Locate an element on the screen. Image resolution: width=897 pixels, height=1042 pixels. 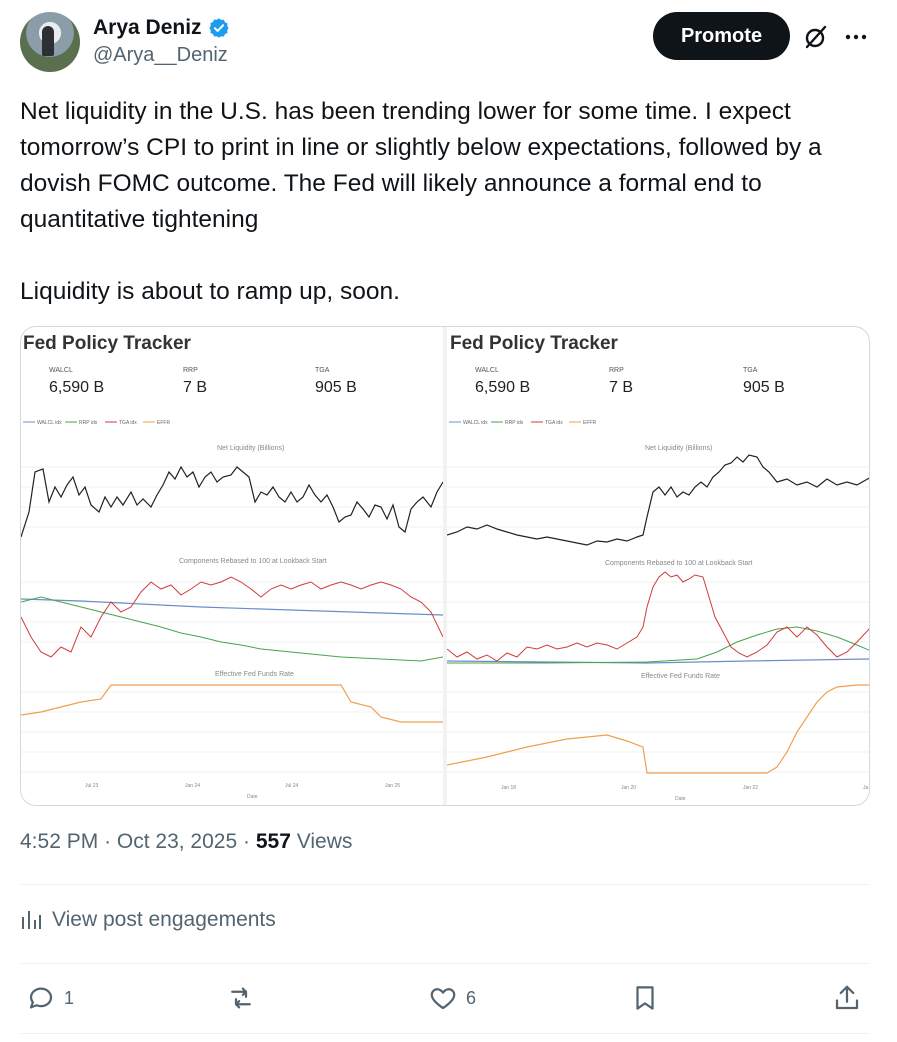
x-tick: Jul 23 is located at coordinates (92, 786).